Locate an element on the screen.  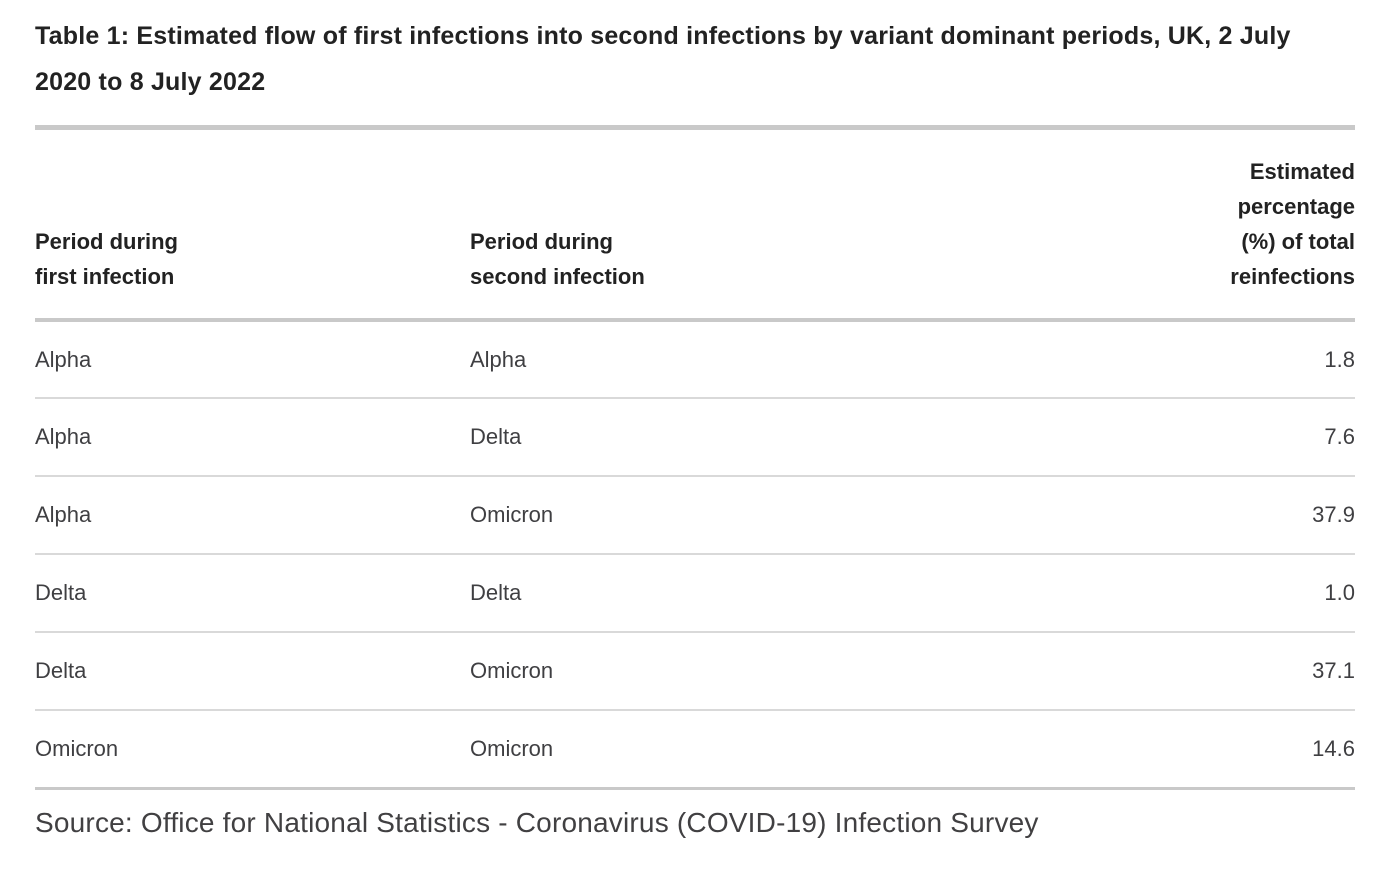
table-row: Alpha Omicron 37.9 is located at coordinates (695, 515).